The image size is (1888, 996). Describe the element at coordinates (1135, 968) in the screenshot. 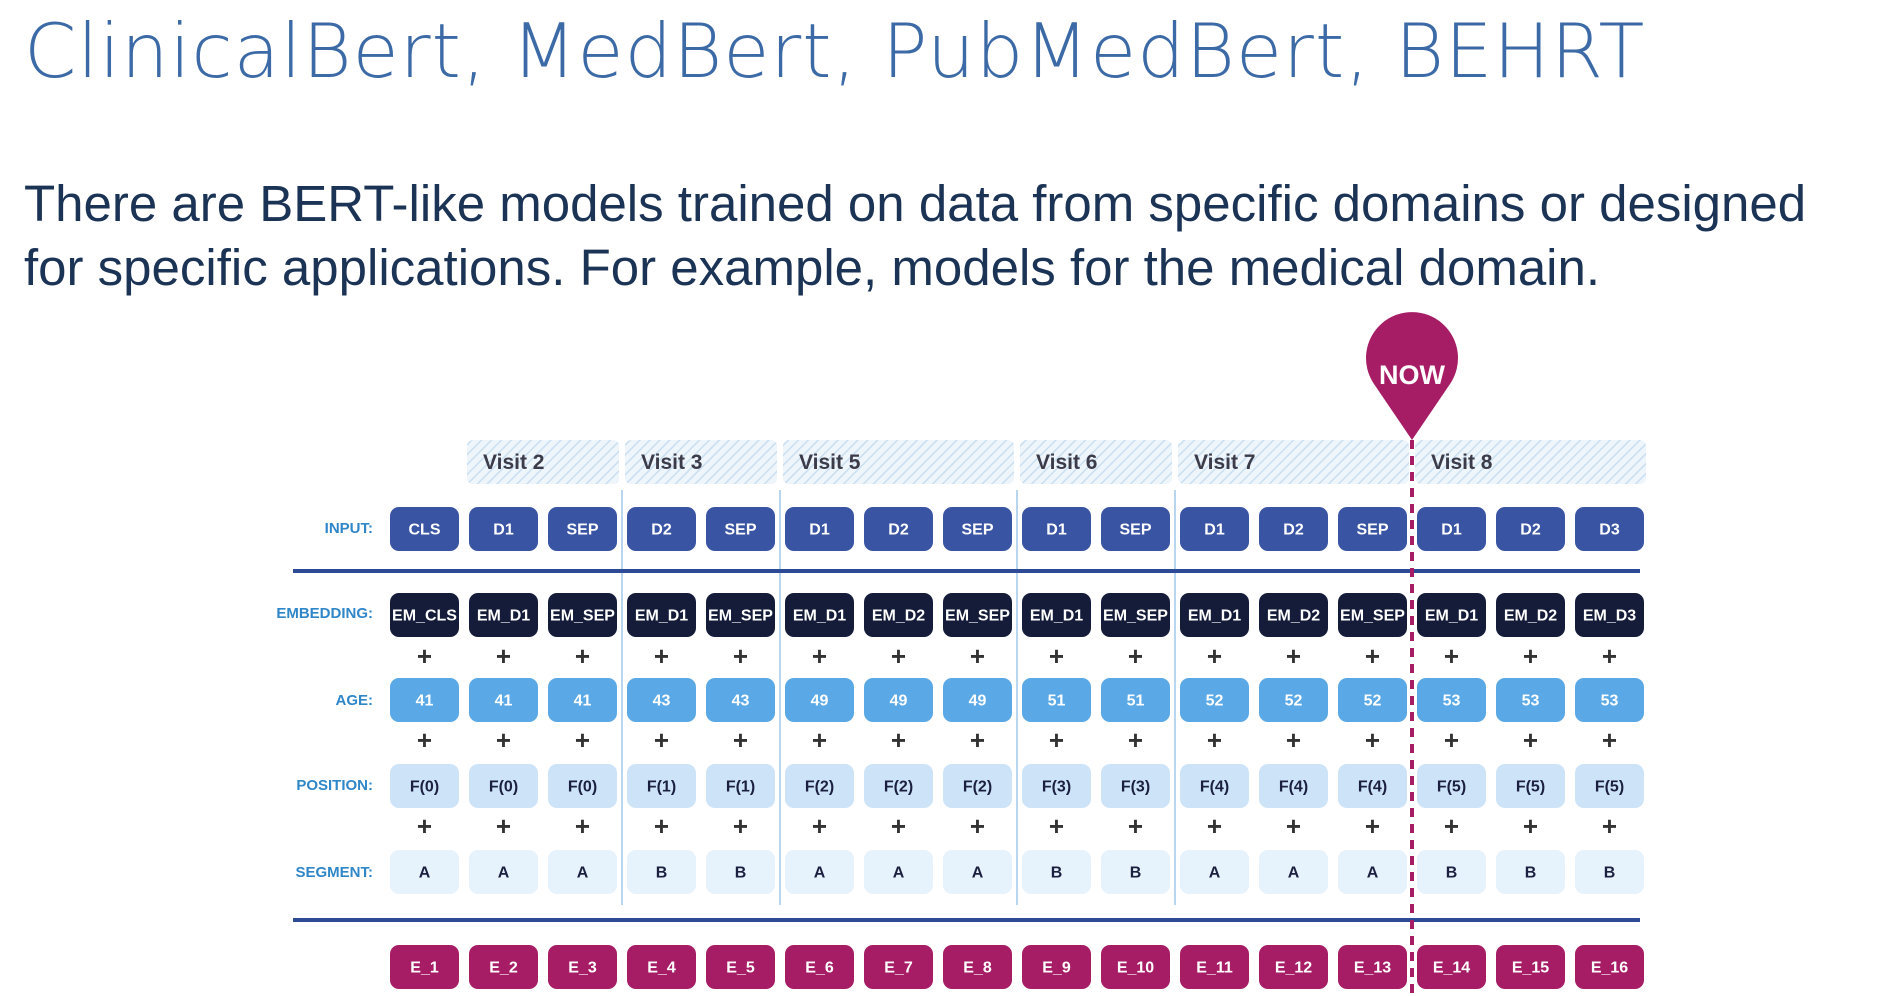

I see `output-cell-text: E_10` at that location.